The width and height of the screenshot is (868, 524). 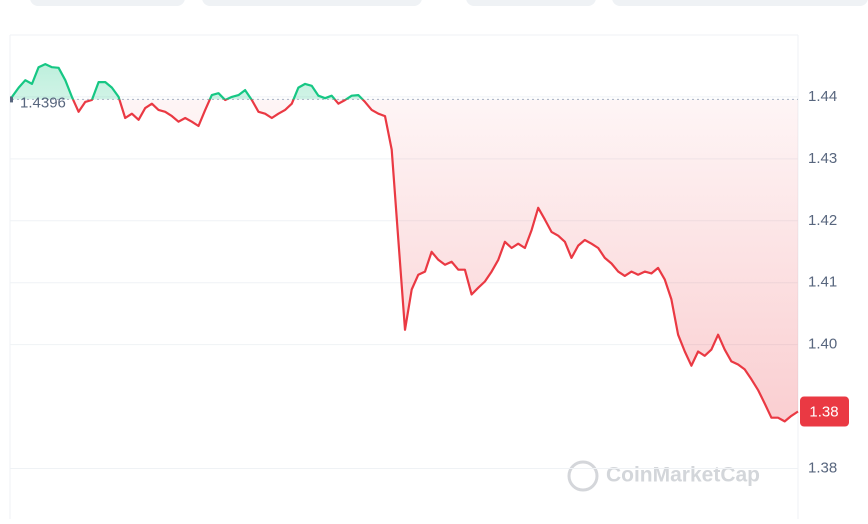 What do you see at coordinates (683, 475) in the screenshot?
I see `watermark: CoinMarketCap` at bounding box center [683, 475].